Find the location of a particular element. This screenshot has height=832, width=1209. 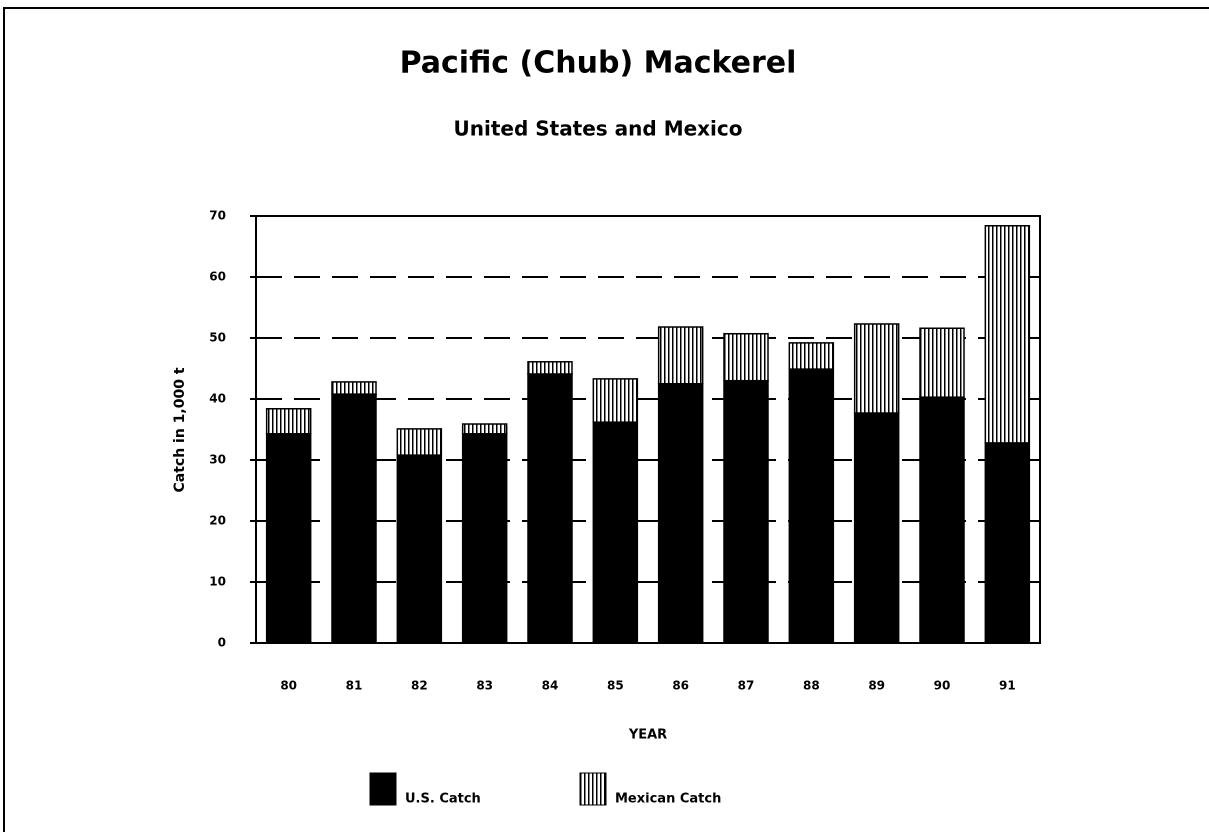

x-tick-label: 80 is located at coordinates (288, 686).